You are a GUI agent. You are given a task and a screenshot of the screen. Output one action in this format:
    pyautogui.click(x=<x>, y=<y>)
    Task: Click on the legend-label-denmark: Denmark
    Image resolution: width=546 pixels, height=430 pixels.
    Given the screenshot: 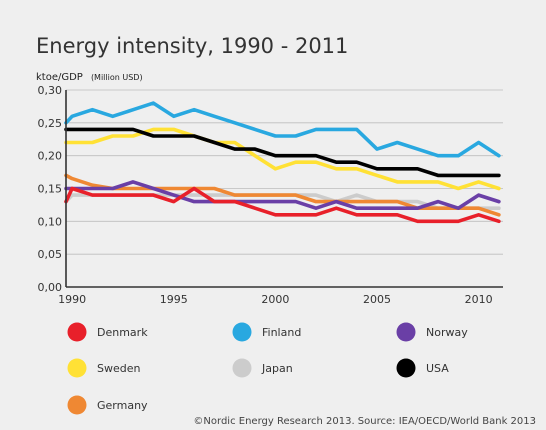 What is the action you would take?
    pyautogui.click(x=122, y=332)
    